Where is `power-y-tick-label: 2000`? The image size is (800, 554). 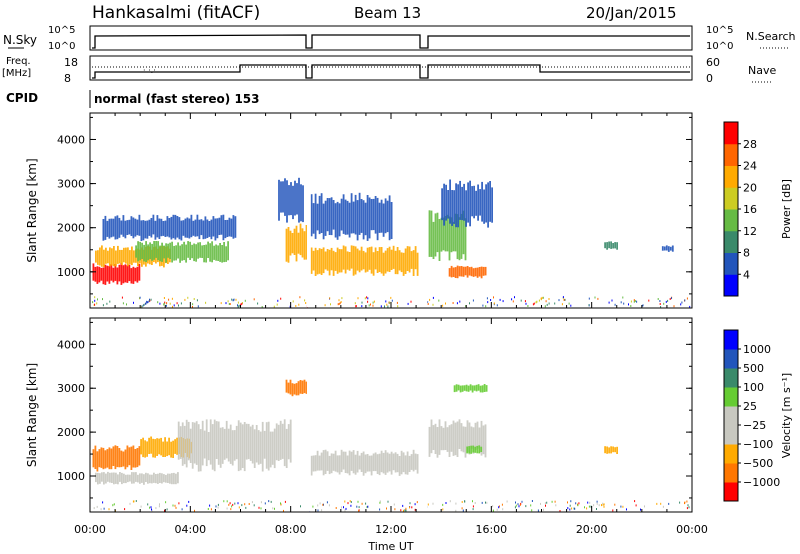
power-y-tick-label: 2000 is located at coordinates (71, 228).